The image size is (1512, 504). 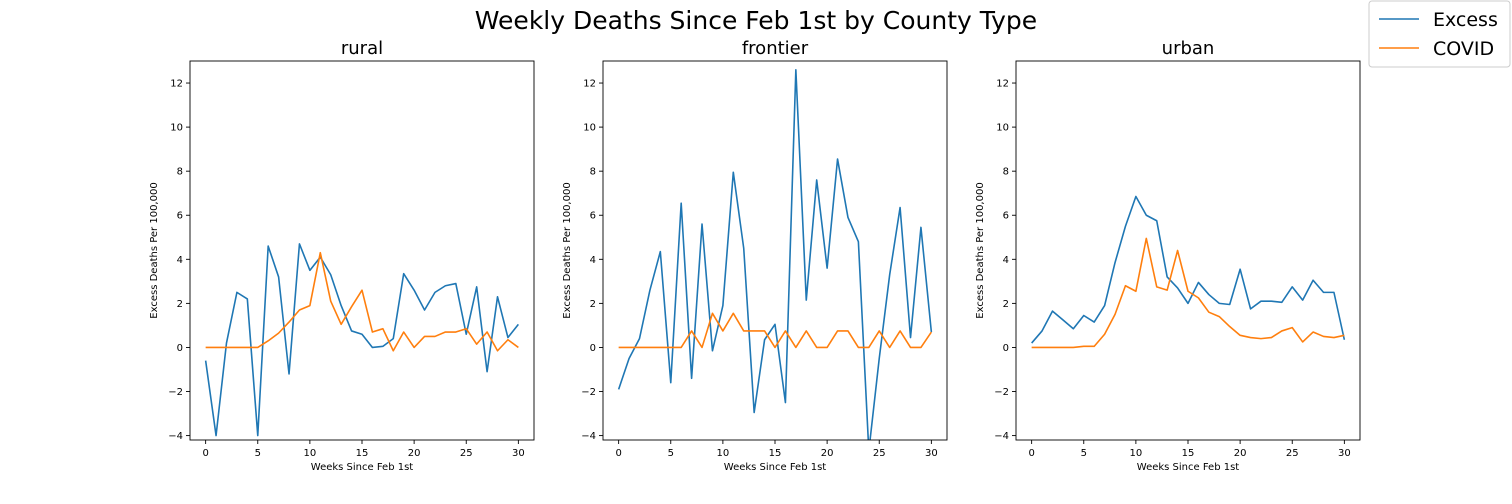 I want to click on legend-frame, so click(x=1439, y=34).